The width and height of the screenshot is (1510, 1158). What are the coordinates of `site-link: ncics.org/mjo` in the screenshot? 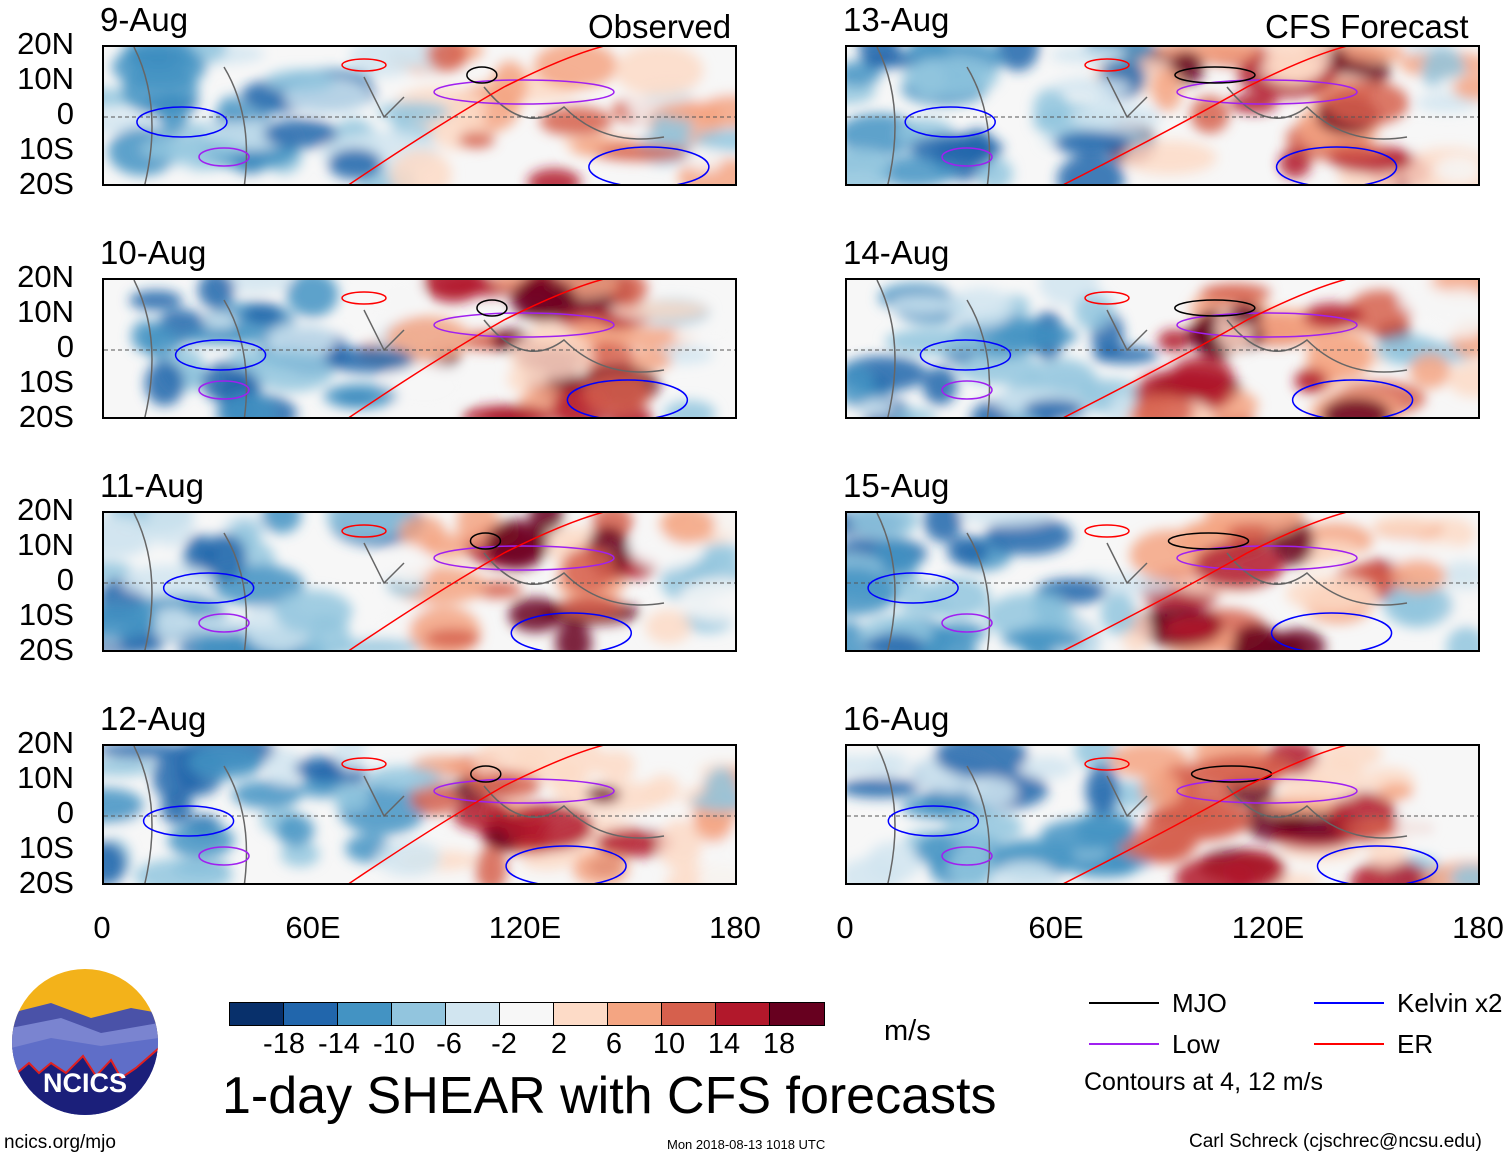 It's located at (60, 1142).